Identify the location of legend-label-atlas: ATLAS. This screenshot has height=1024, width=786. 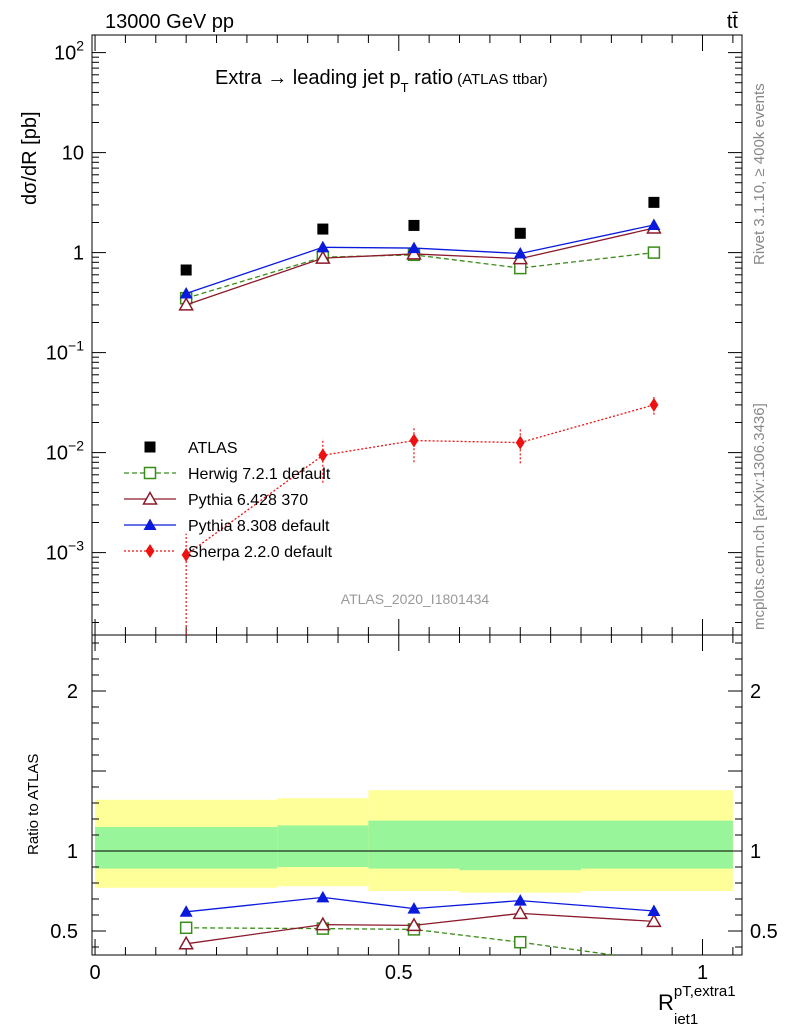
(213, 448).